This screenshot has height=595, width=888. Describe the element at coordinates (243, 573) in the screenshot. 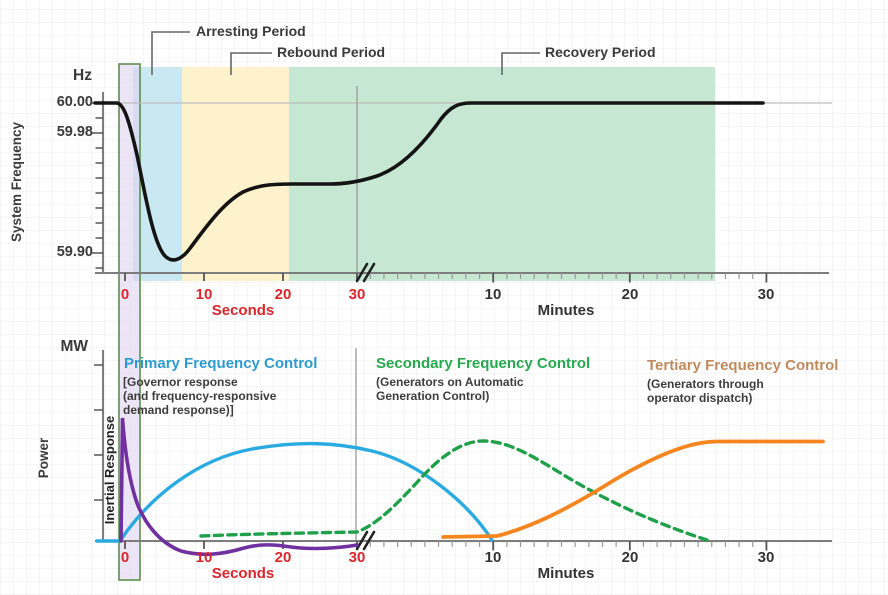

I see `bottom-seconds-label: Seconds` at that location.